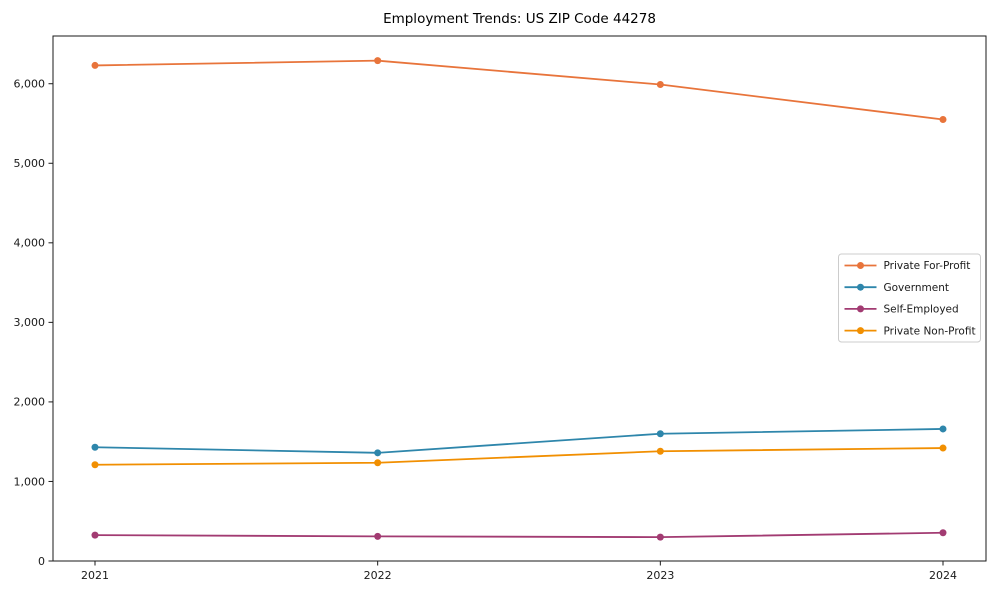 This screenshot has height=600, width=1000. What do you see at coordinates (519, 19) in the screenshot?
I see `chart-title: Employment Trends: US ZIP Code 44278` at bounding box center [519, 19].